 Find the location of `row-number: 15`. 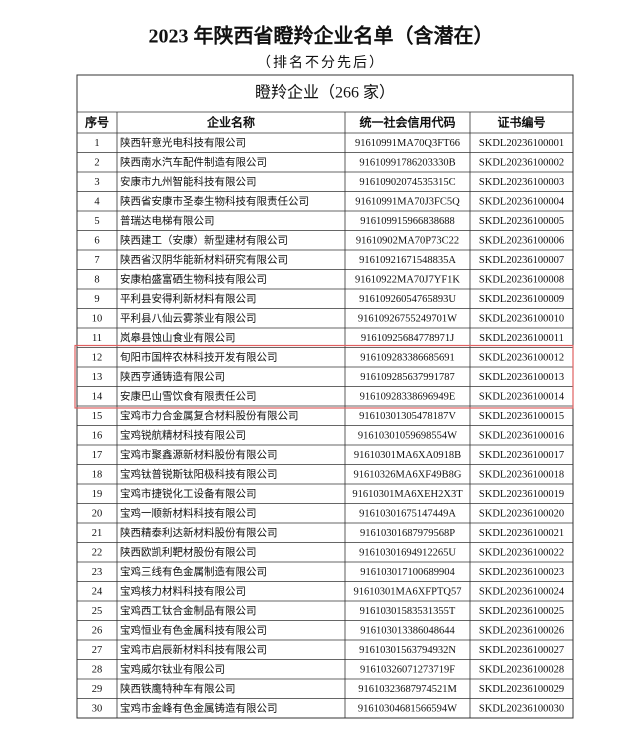

row-number: 15 is located at coordinates (97, 416).